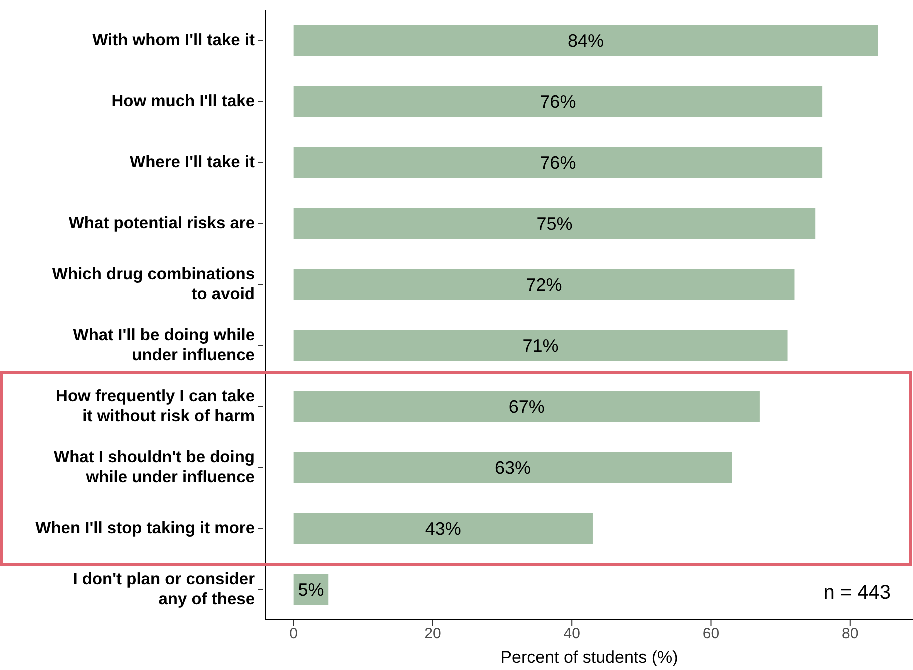 The width and height of the screenshot is (913, 670). What do you see at coordinates (193, 163) in the screenshot?
I see `y-tick-label: Where I'll take it` at bounding box center [193, 163].